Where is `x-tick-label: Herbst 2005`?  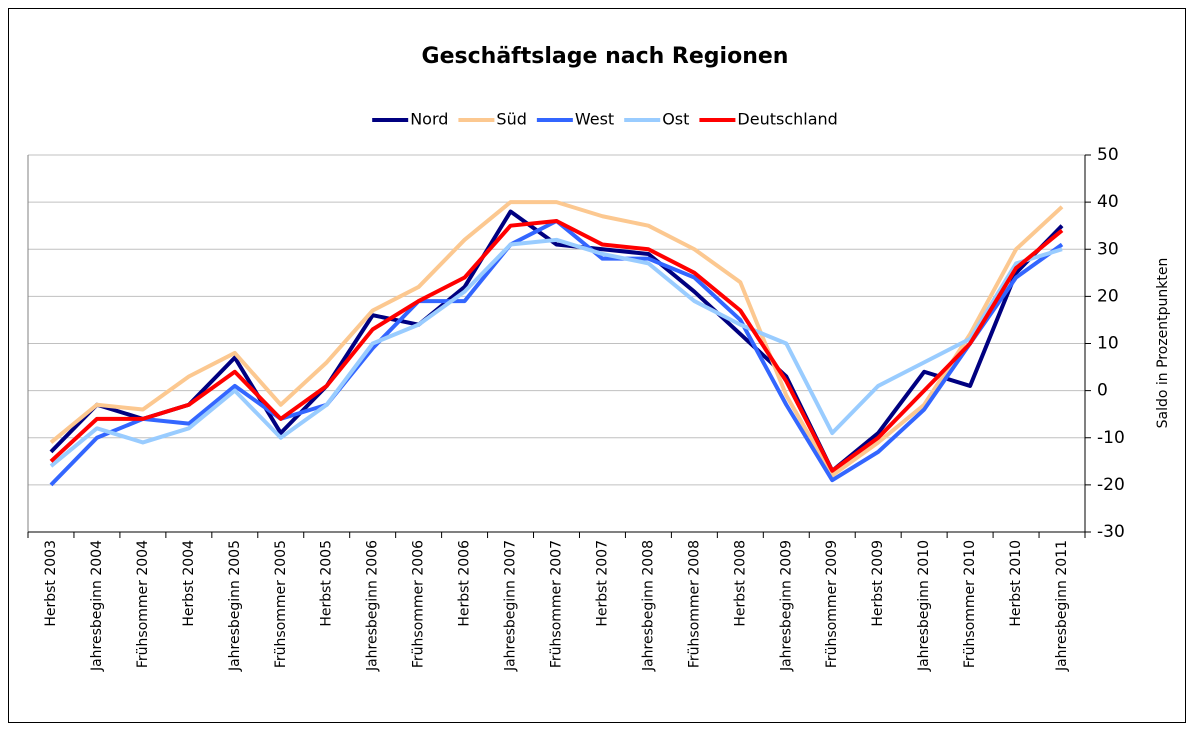
x-tick-label: Herbst 2005 is located at coordinates (327, 583).